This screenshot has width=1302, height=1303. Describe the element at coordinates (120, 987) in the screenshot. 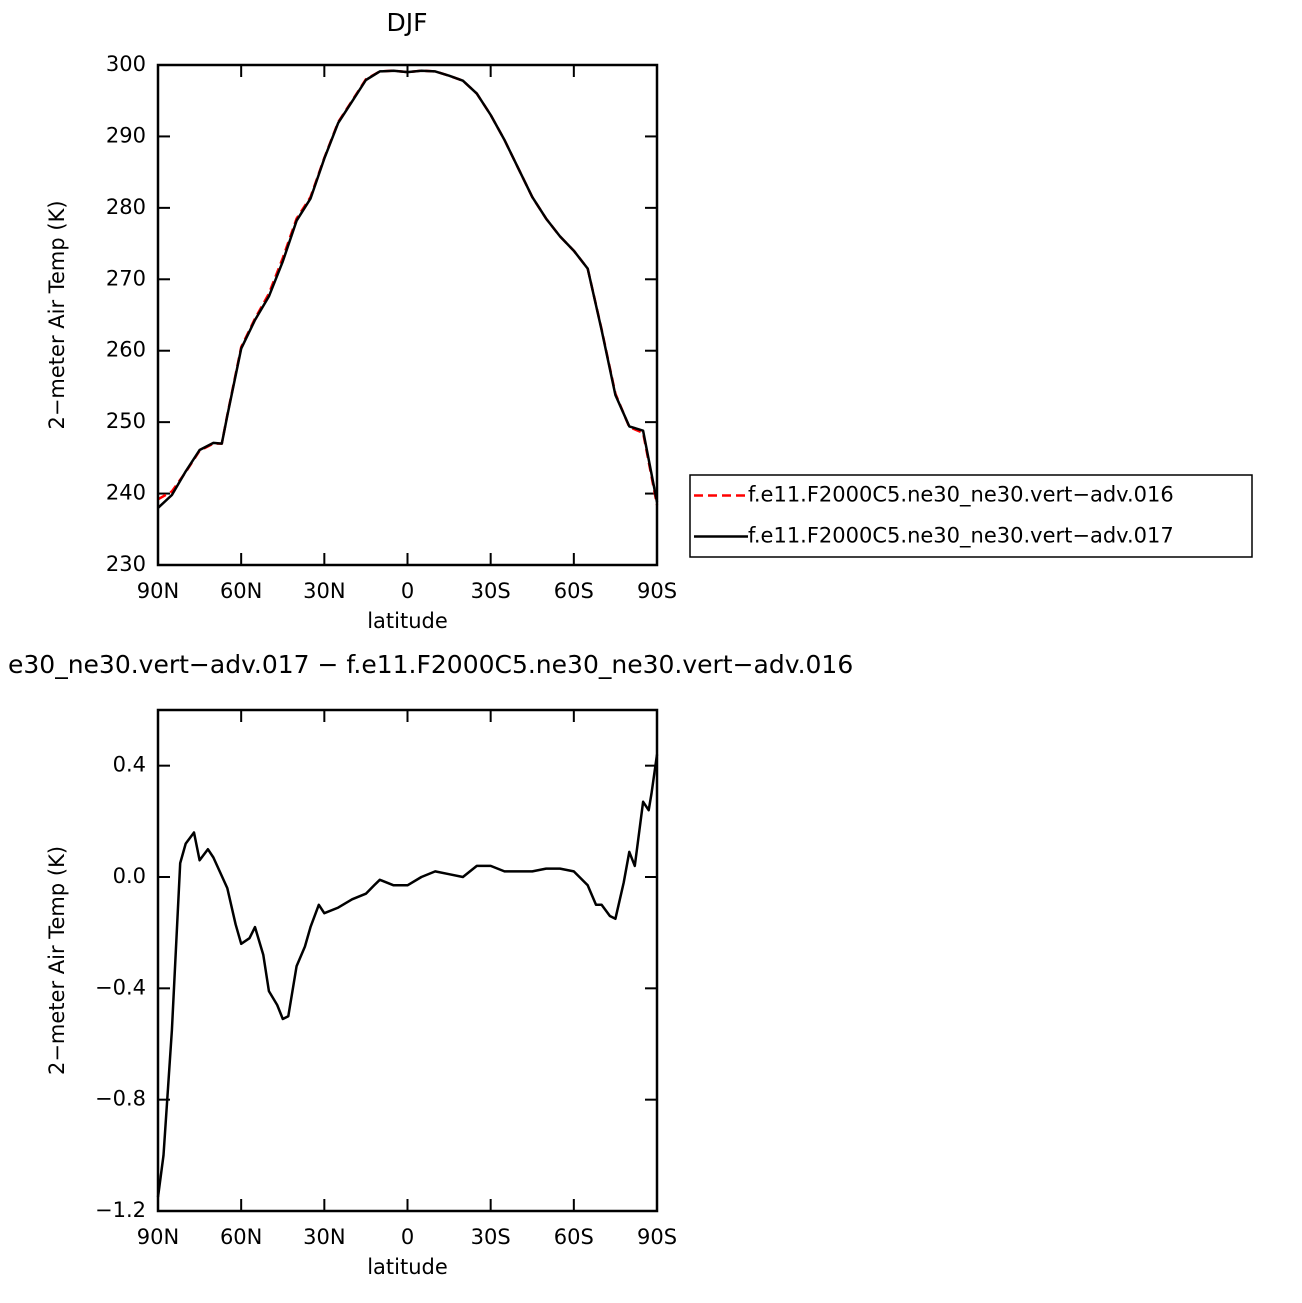

I see `y-tick-label: −0.4` at that location.